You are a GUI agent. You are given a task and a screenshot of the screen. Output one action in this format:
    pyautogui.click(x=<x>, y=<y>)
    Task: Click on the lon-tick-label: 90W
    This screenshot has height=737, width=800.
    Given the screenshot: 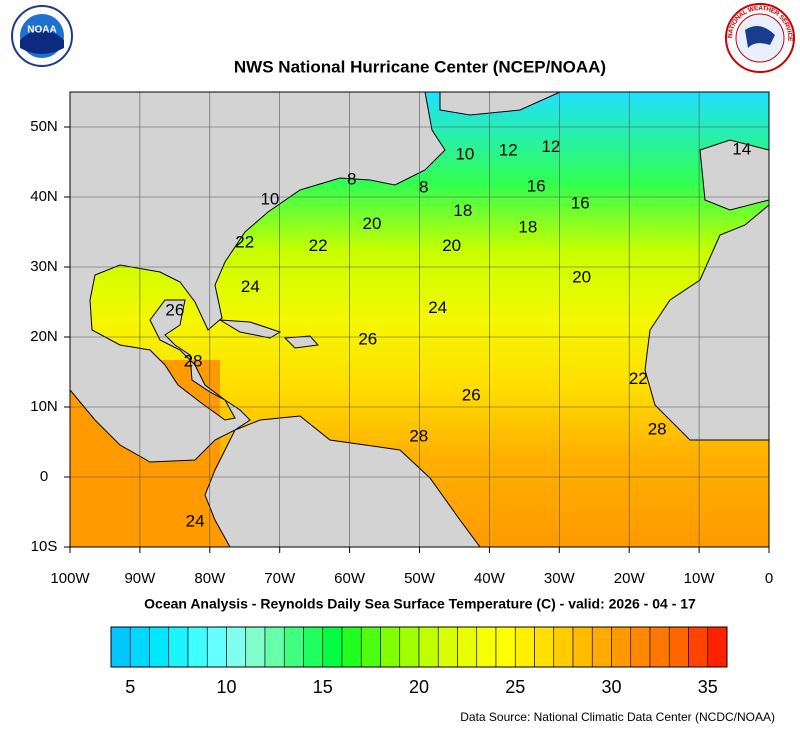 What is the action you would take?
    pyautogui.click(x=140, y=578)
    